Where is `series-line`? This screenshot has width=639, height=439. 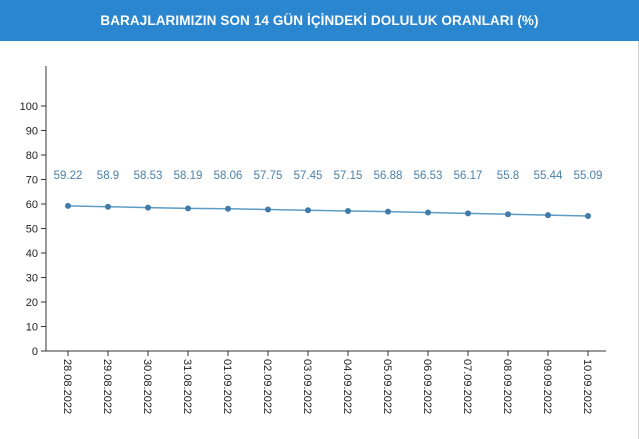
series-line is located at coordinates (328, 211).